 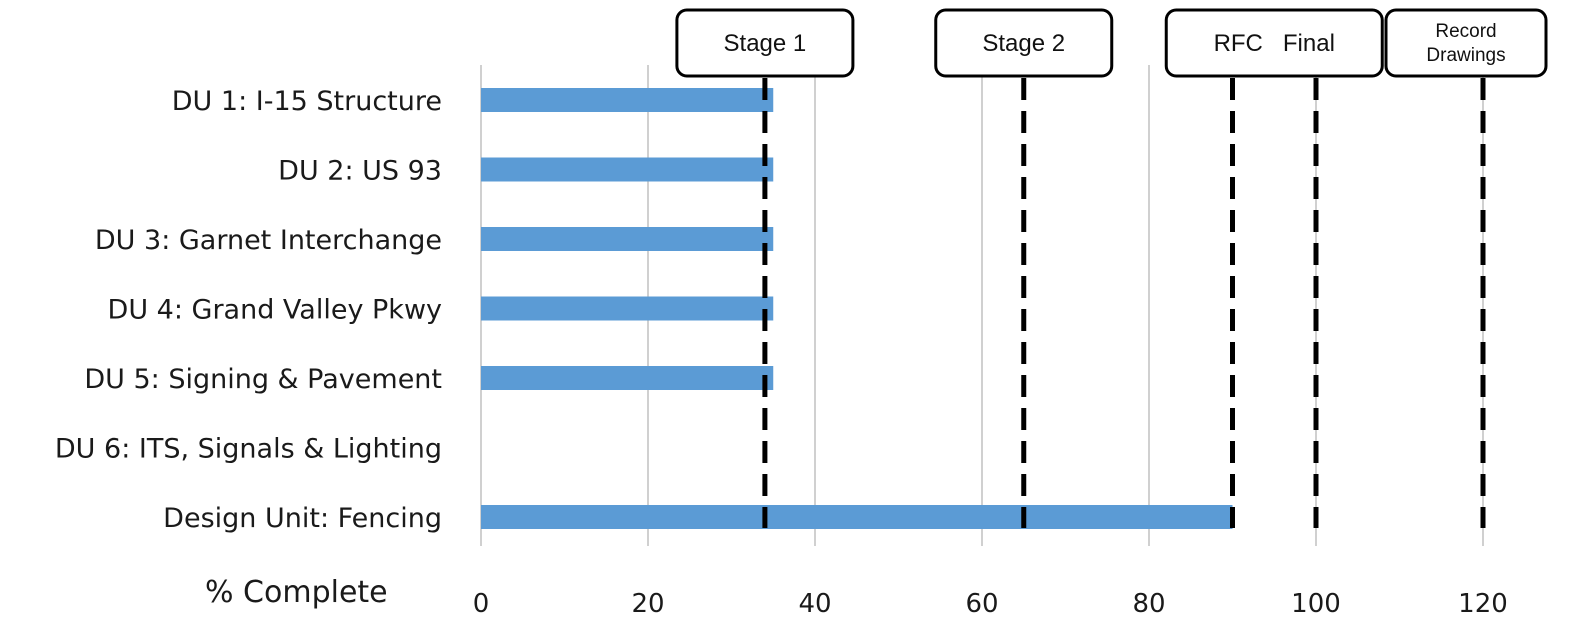 What do you see at coordinates (981, 604) in the screenshot?
I see `x-tick-label-60: 60` at bounding box center [981, 604].